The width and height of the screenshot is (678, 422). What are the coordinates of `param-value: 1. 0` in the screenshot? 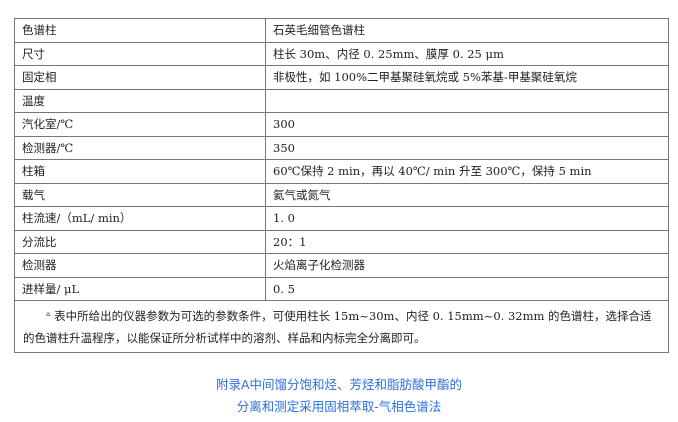 It's located at (467, 218).